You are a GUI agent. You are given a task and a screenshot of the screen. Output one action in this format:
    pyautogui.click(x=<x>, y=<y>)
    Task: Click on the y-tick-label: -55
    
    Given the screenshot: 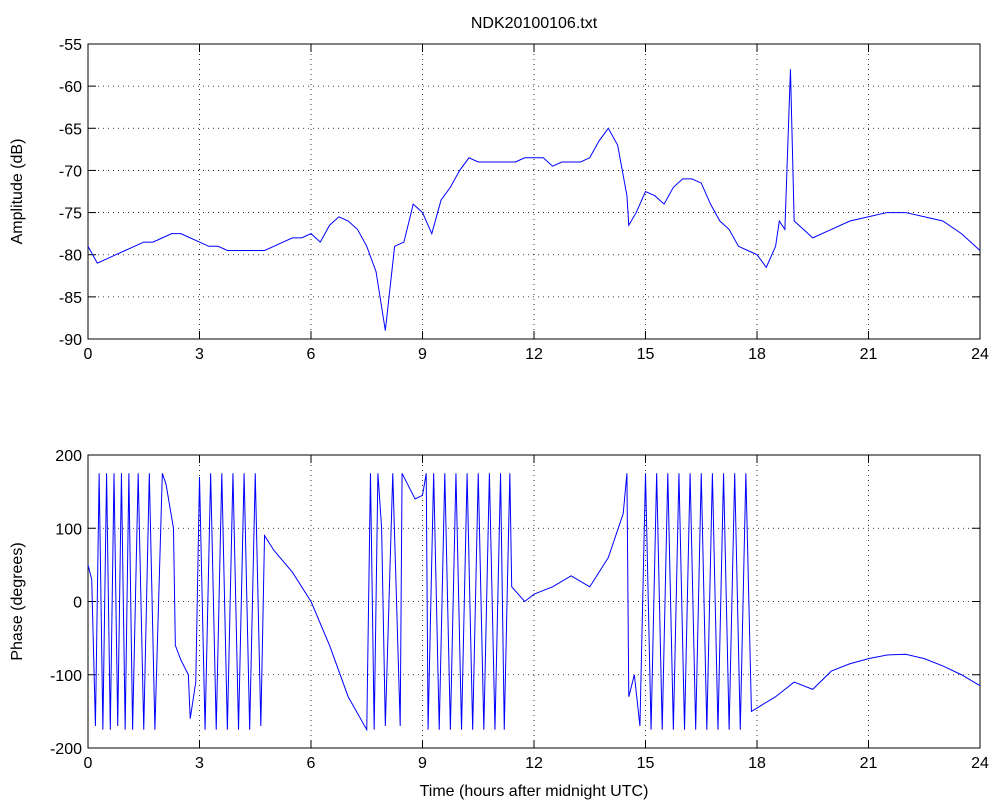 What is the action you would take?
    pyautogui.click(x=70, y=45)
    